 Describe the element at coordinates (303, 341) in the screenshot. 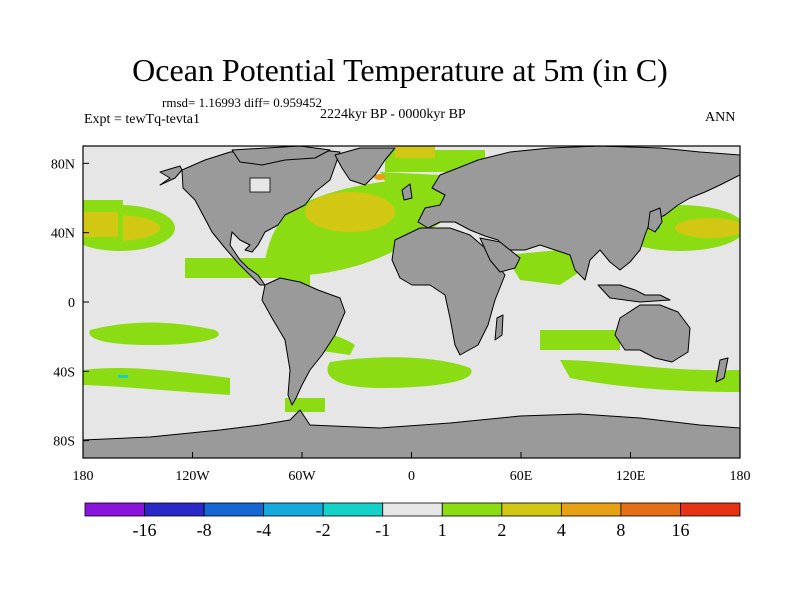

I see `south-america` at that location.